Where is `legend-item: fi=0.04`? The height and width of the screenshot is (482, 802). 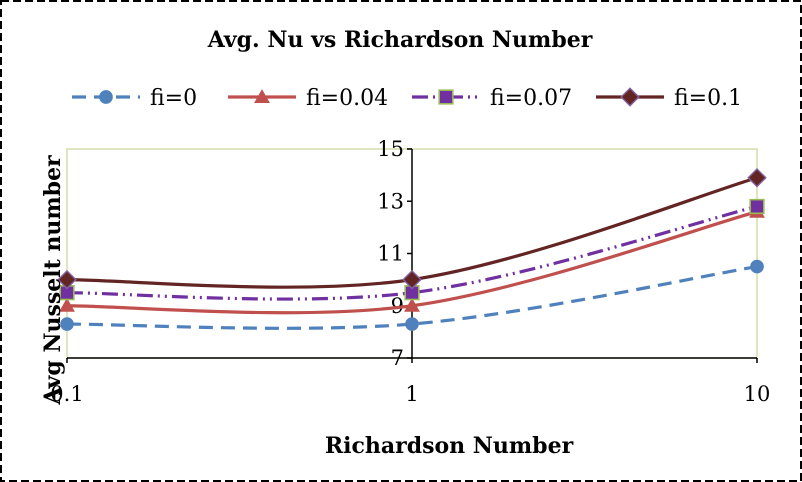 legend-item: fi=0.04 is located at coordinates (308, 98).